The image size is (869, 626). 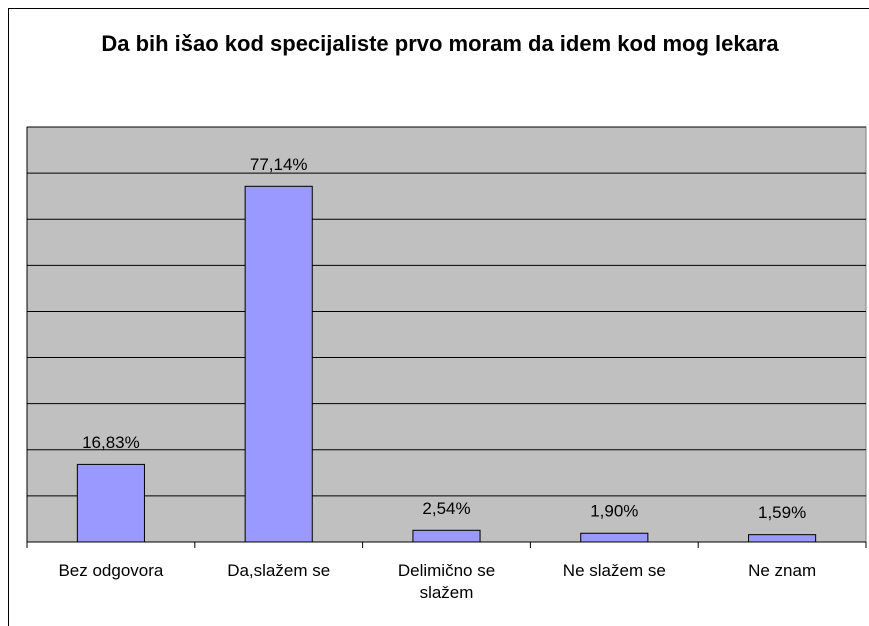 I want to click on x-tick-label: Ne slažem se, so click(x=614, y=570).